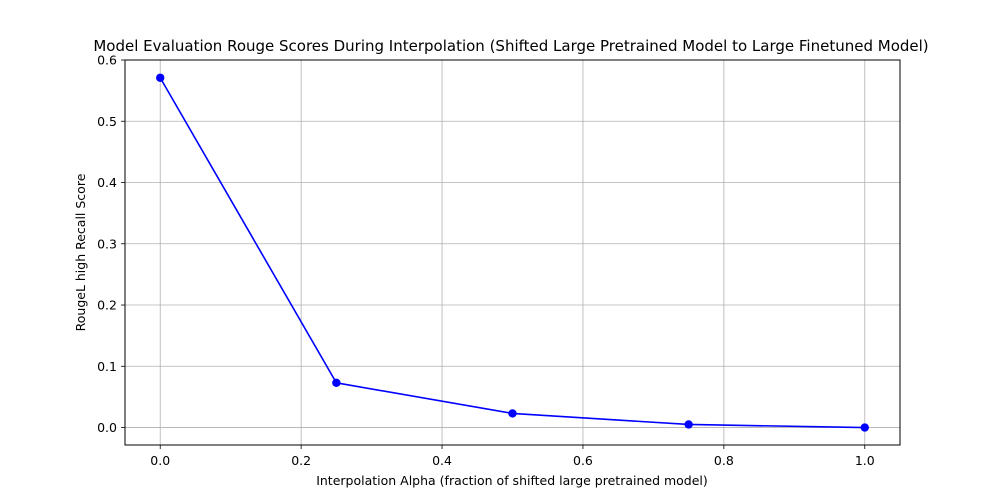 This screenshot has height=504, width=1000. Describe the element at coordinates (442, 460) in the screenshot. I see `x-tick-label: 0.4` at that location.